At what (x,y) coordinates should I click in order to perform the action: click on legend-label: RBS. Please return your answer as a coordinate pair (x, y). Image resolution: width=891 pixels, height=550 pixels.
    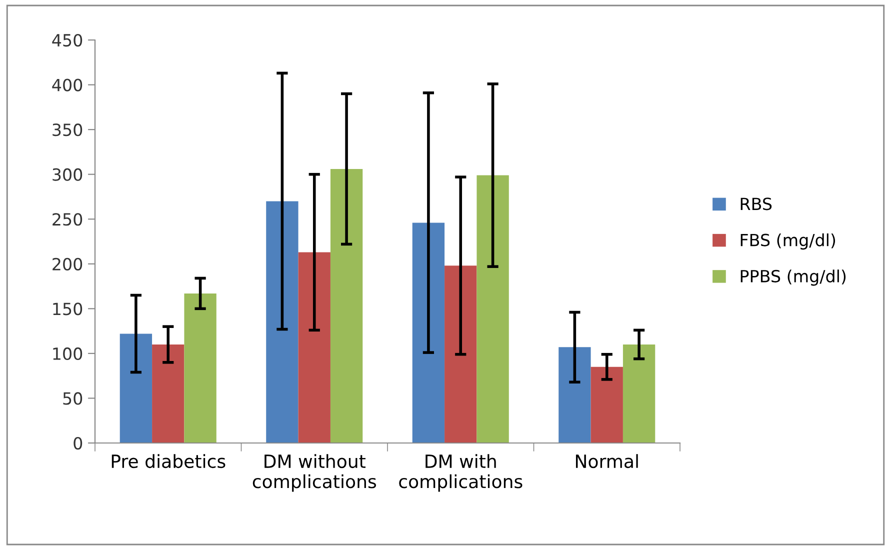
    Looking at the image, I should click on (756, 204).